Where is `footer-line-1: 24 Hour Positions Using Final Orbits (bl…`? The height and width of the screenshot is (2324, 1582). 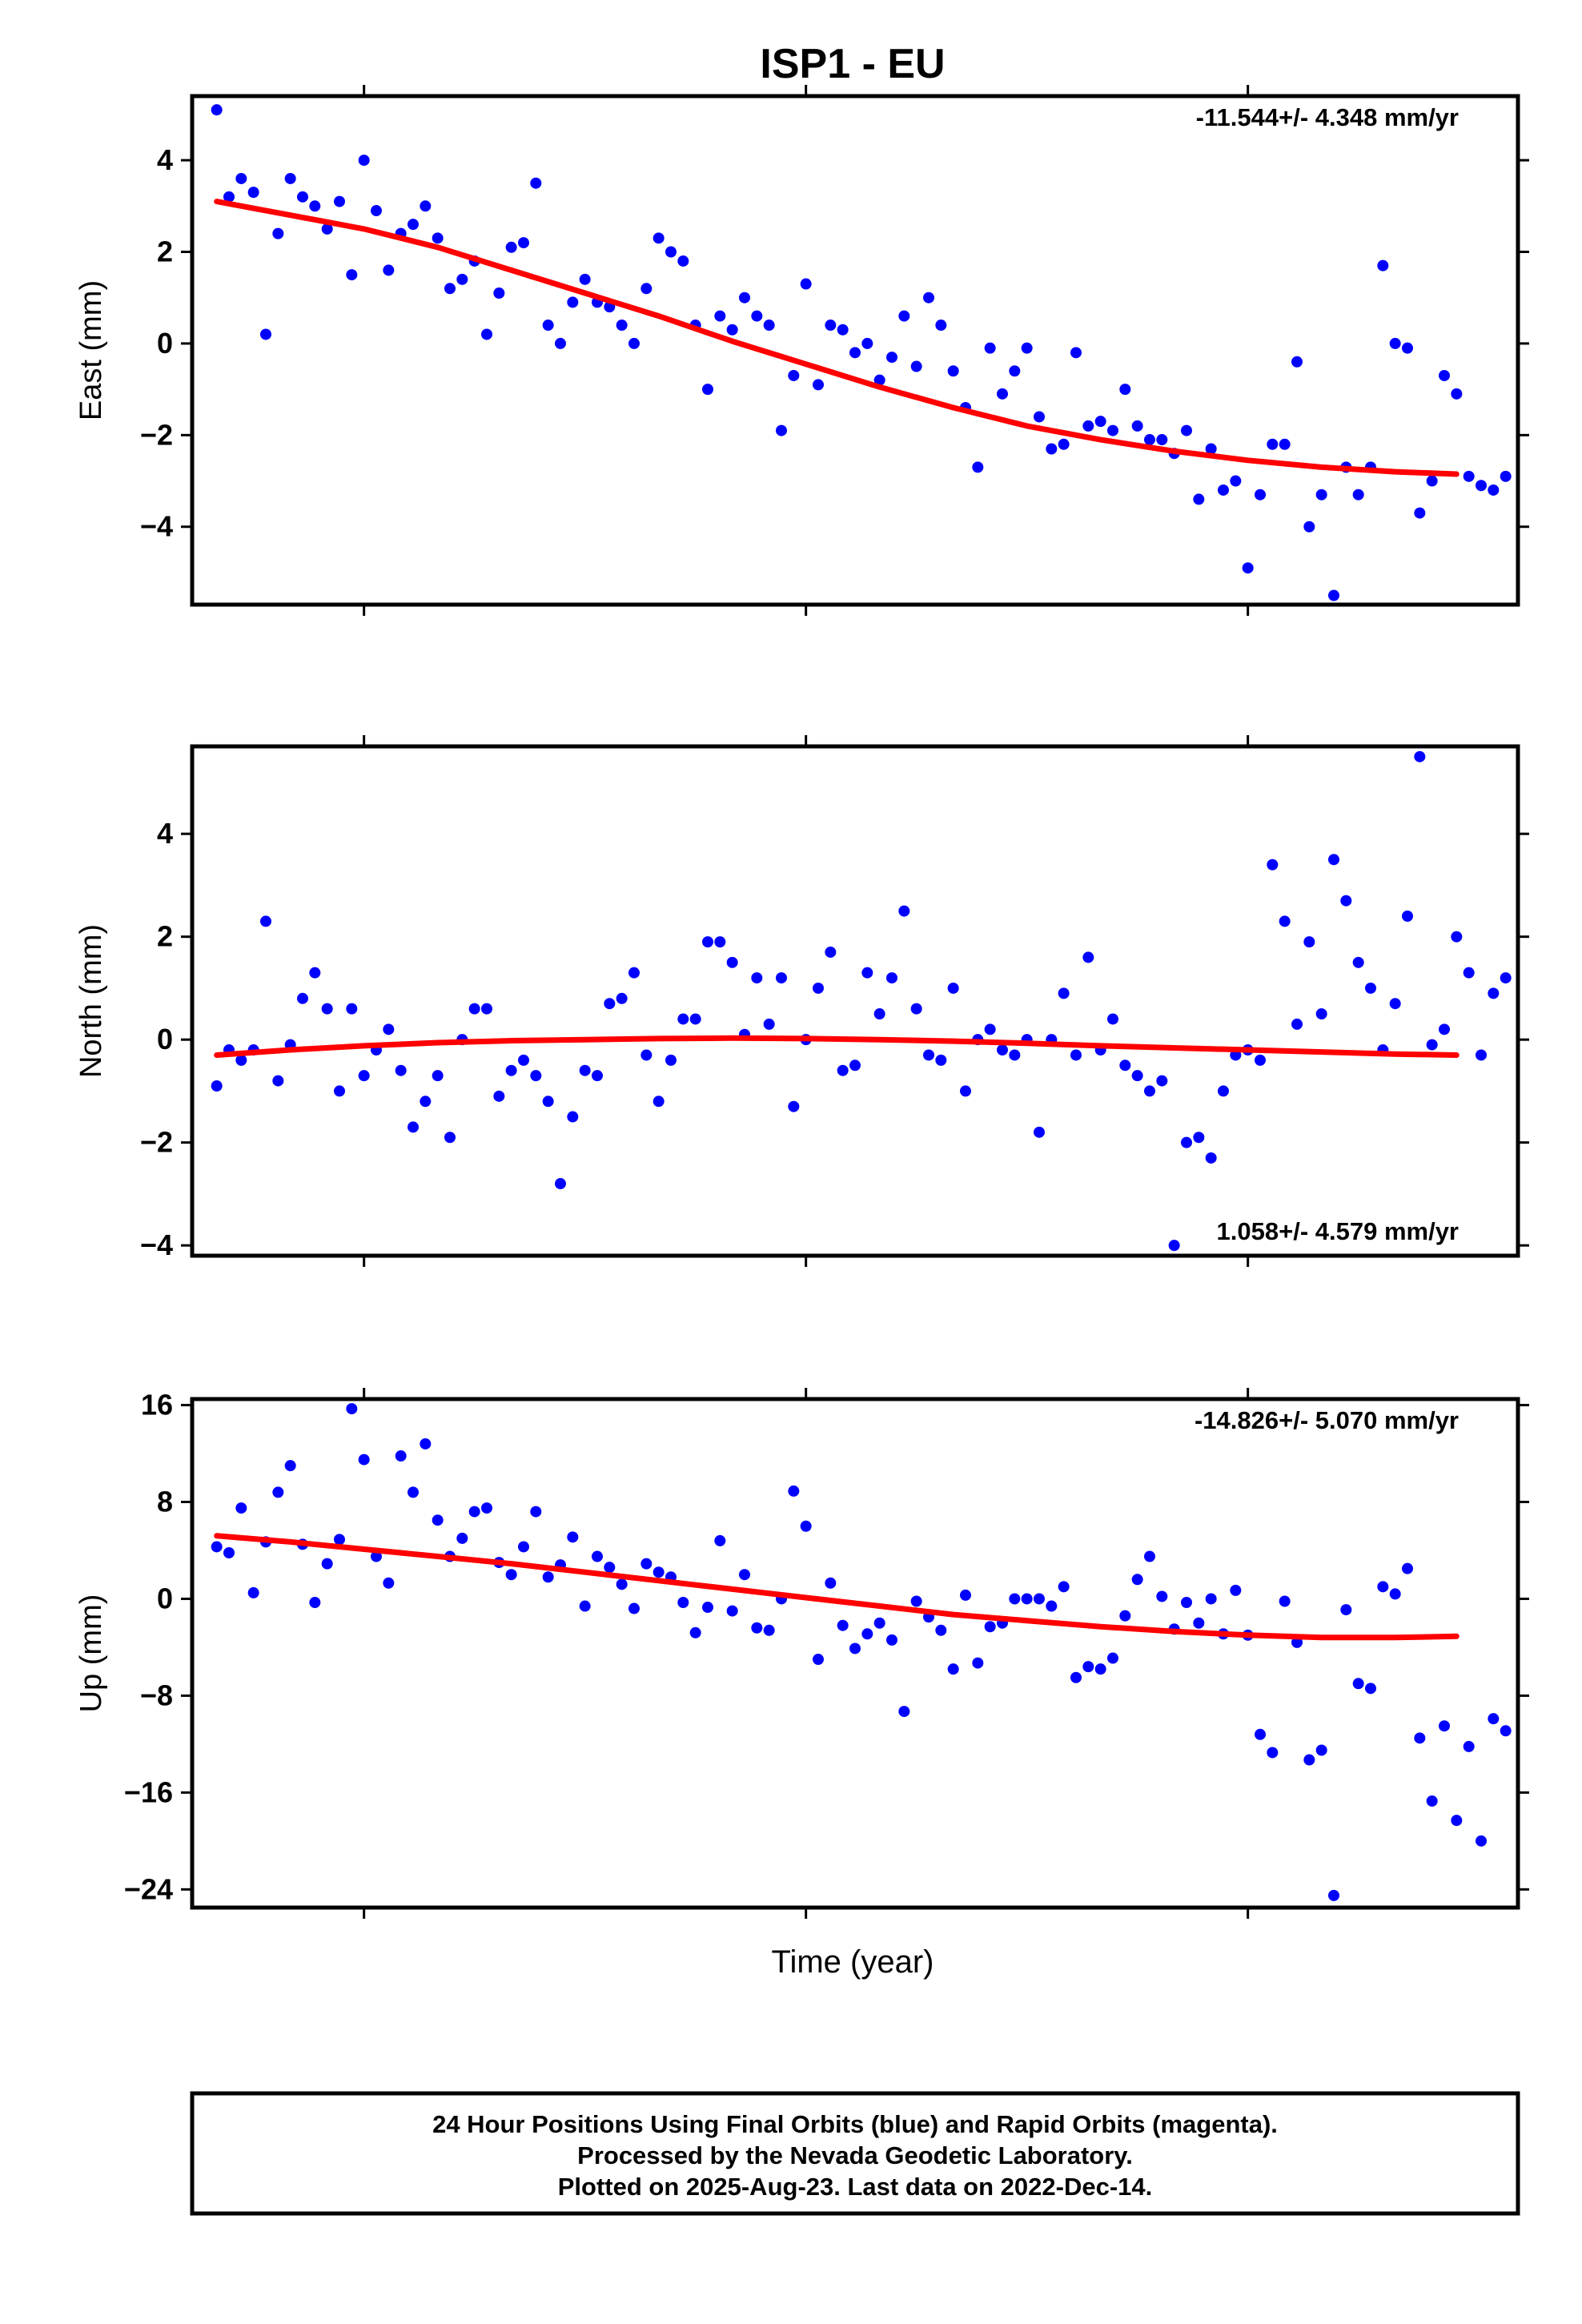
footer-line-1: 24 Hour Positions Using Final Orbits (bl… is located at coordinates (855, 2124).